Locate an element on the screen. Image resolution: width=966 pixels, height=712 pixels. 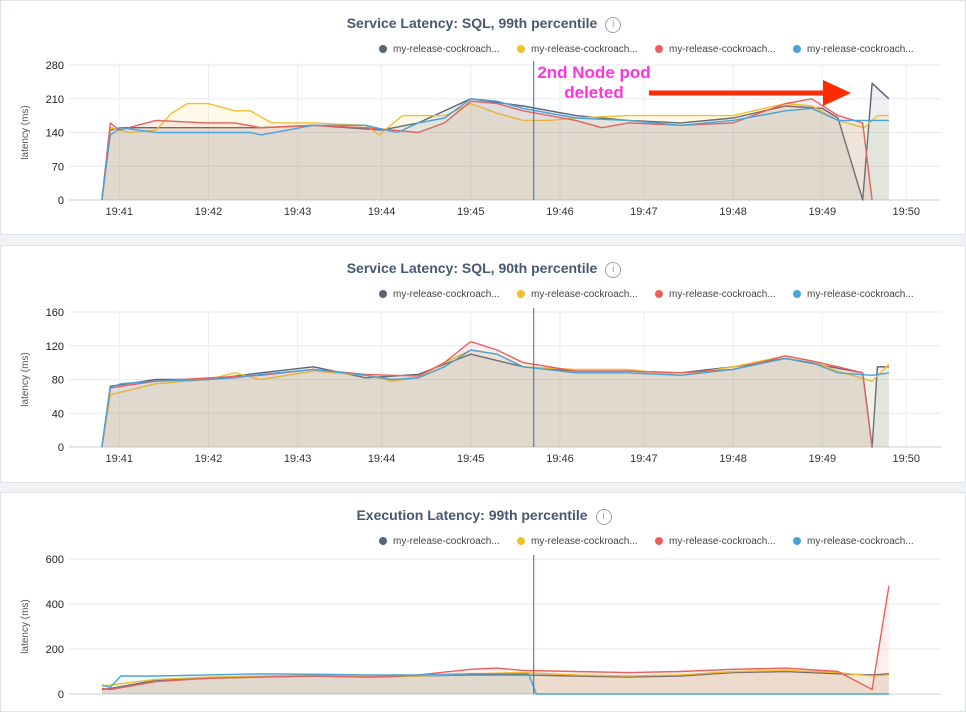
chart-title-container: Service Latency: SQL, 99th percentile i is located at coordinates (483, 24).